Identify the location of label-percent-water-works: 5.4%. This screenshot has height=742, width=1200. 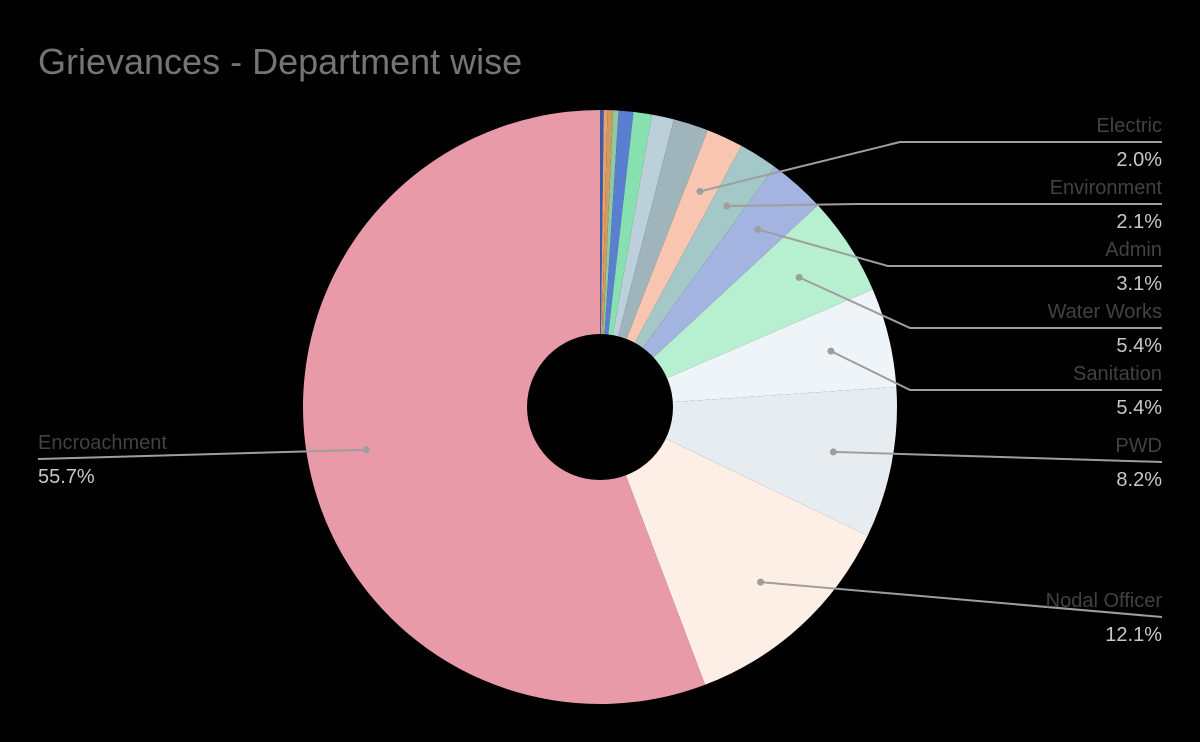
(1139, 346).